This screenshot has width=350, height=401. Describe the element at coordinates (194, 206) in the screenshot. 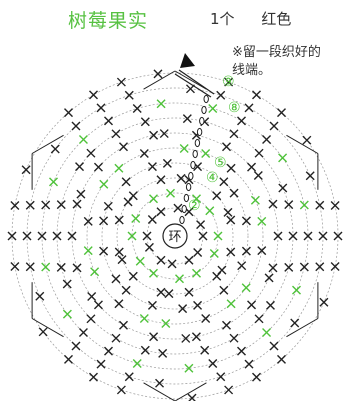

I see `round-marker-label: ②` at that location.